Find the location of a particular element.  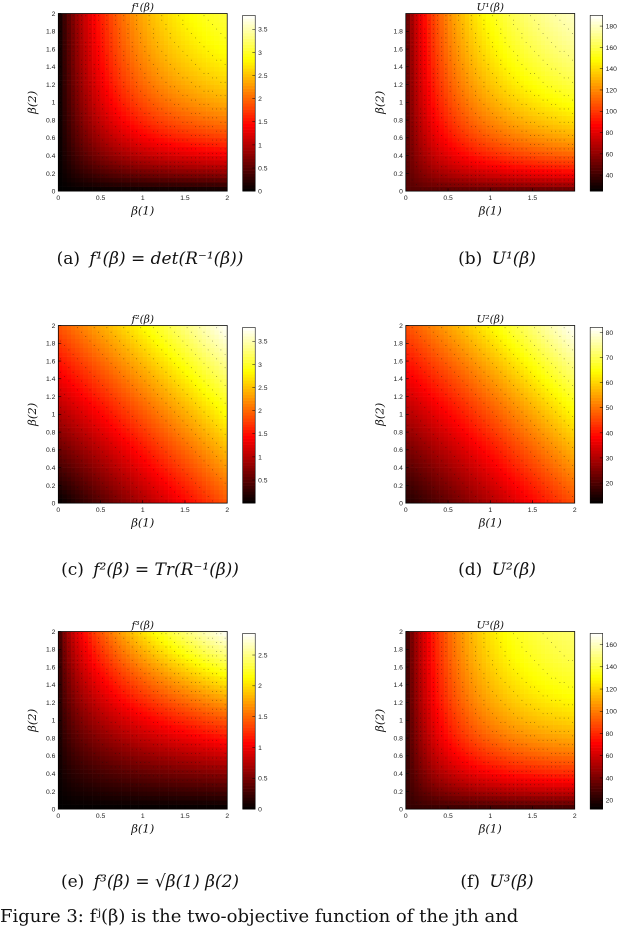

x-tick-label: 0 is located at coordinates (58, 198).